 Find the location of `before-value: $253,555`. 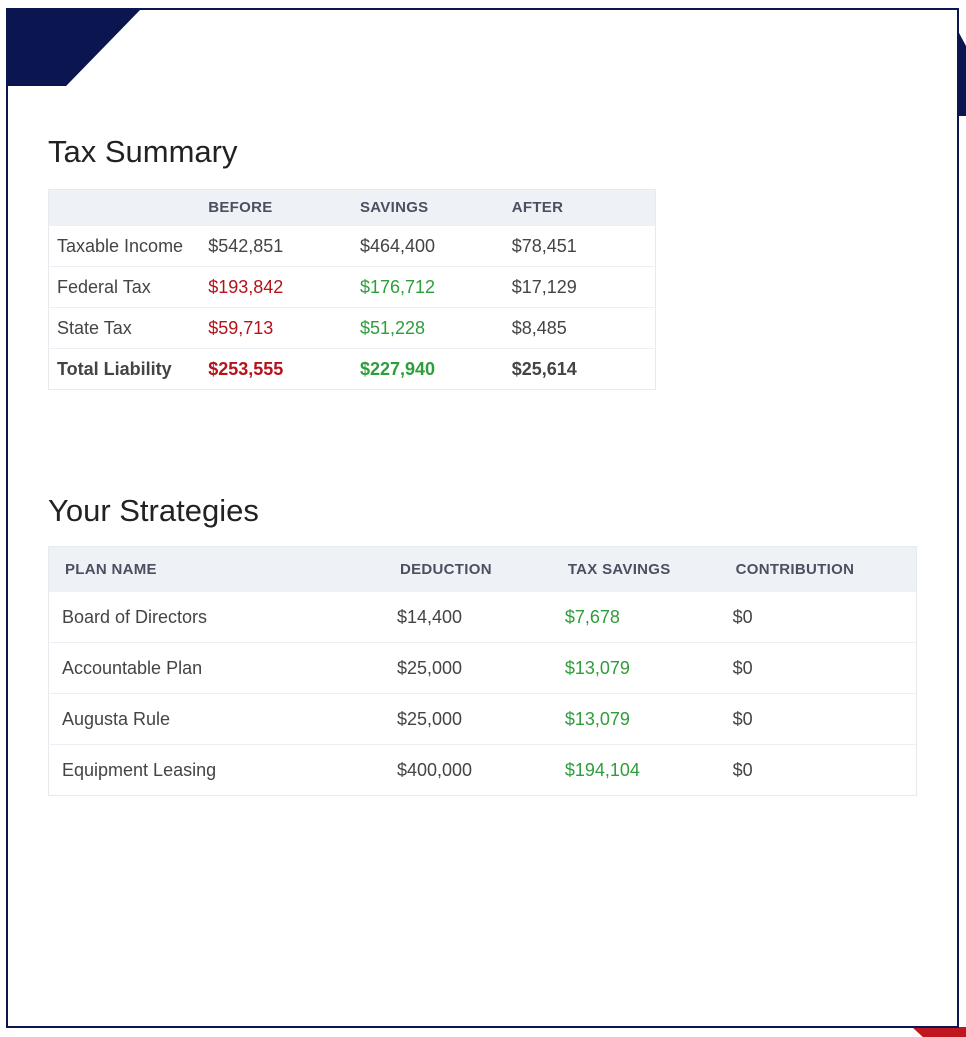

before-value: $253,555 is located at coordinates (276, 369).